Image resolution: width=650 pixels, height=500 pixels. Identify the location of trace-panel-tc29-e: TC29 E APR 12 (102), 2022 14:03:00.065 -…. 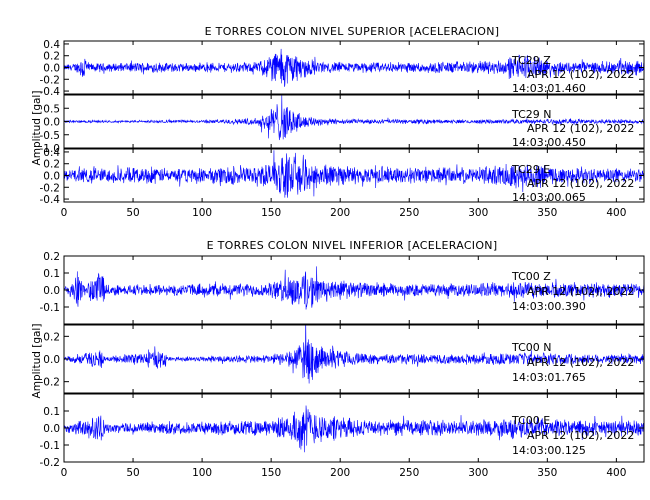
(342, 183).